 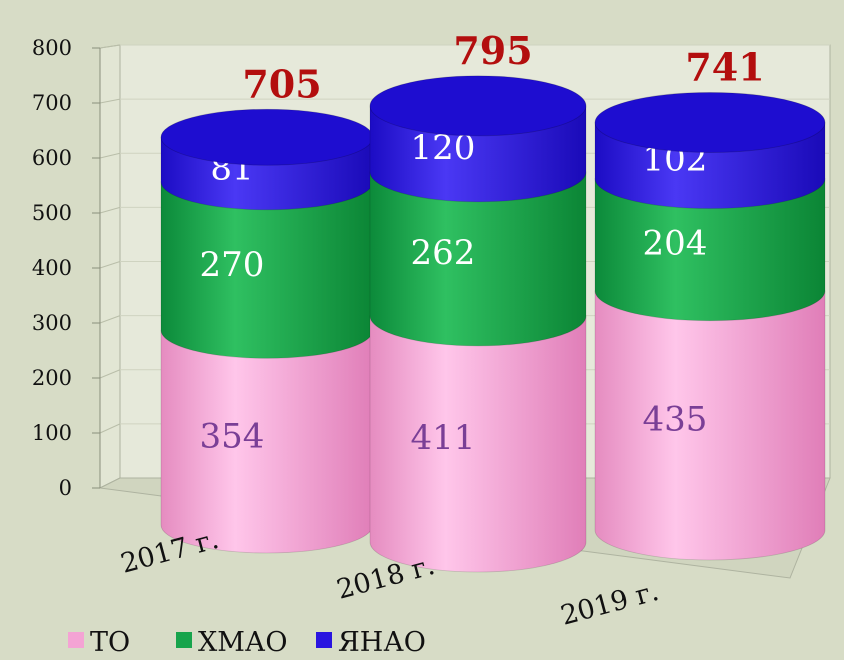 I want to click on data-label: 204, so click(x=675, y=244).